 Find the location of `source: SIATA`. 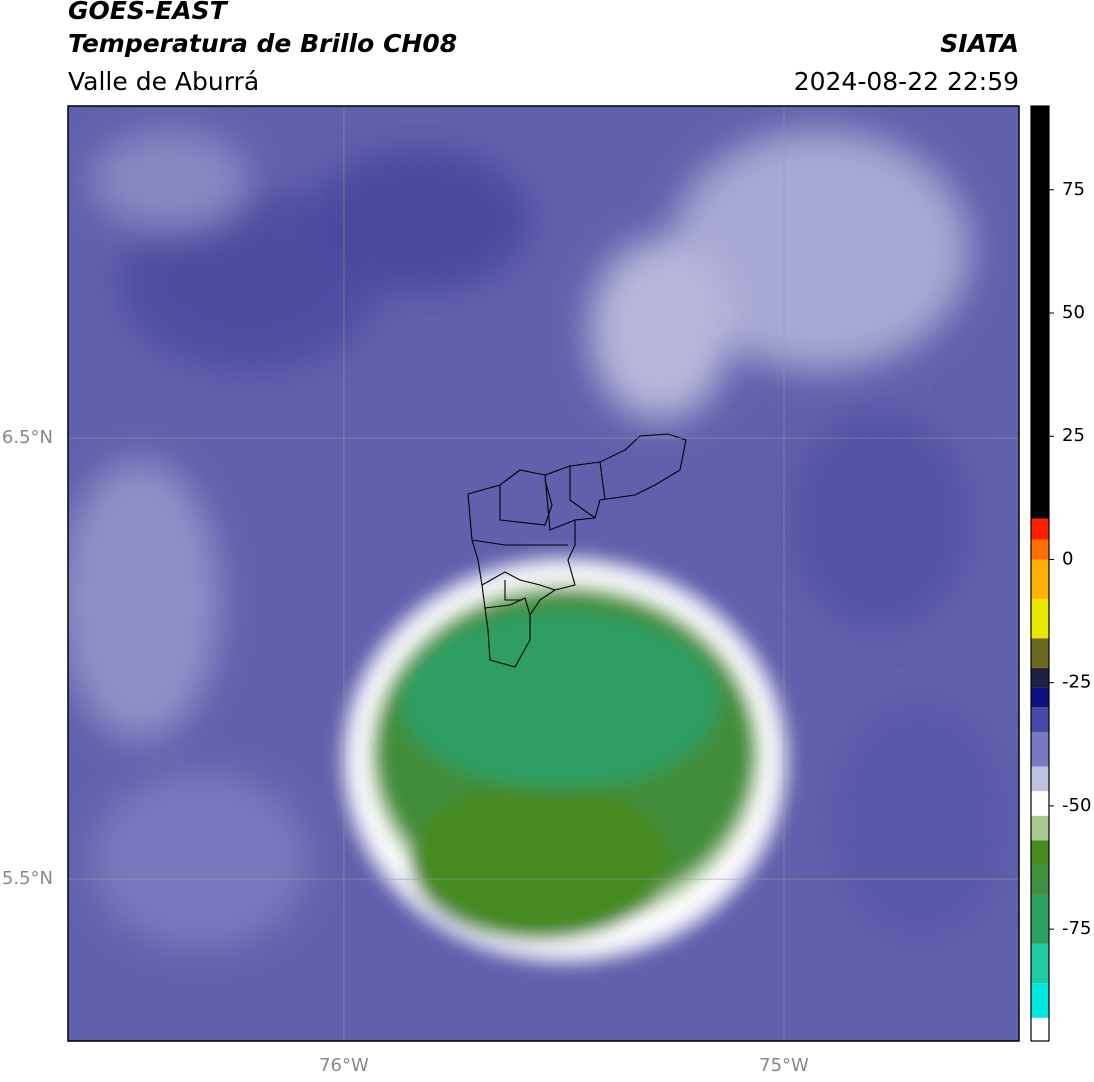

source: SIATA is located at coordinates (979, 43).